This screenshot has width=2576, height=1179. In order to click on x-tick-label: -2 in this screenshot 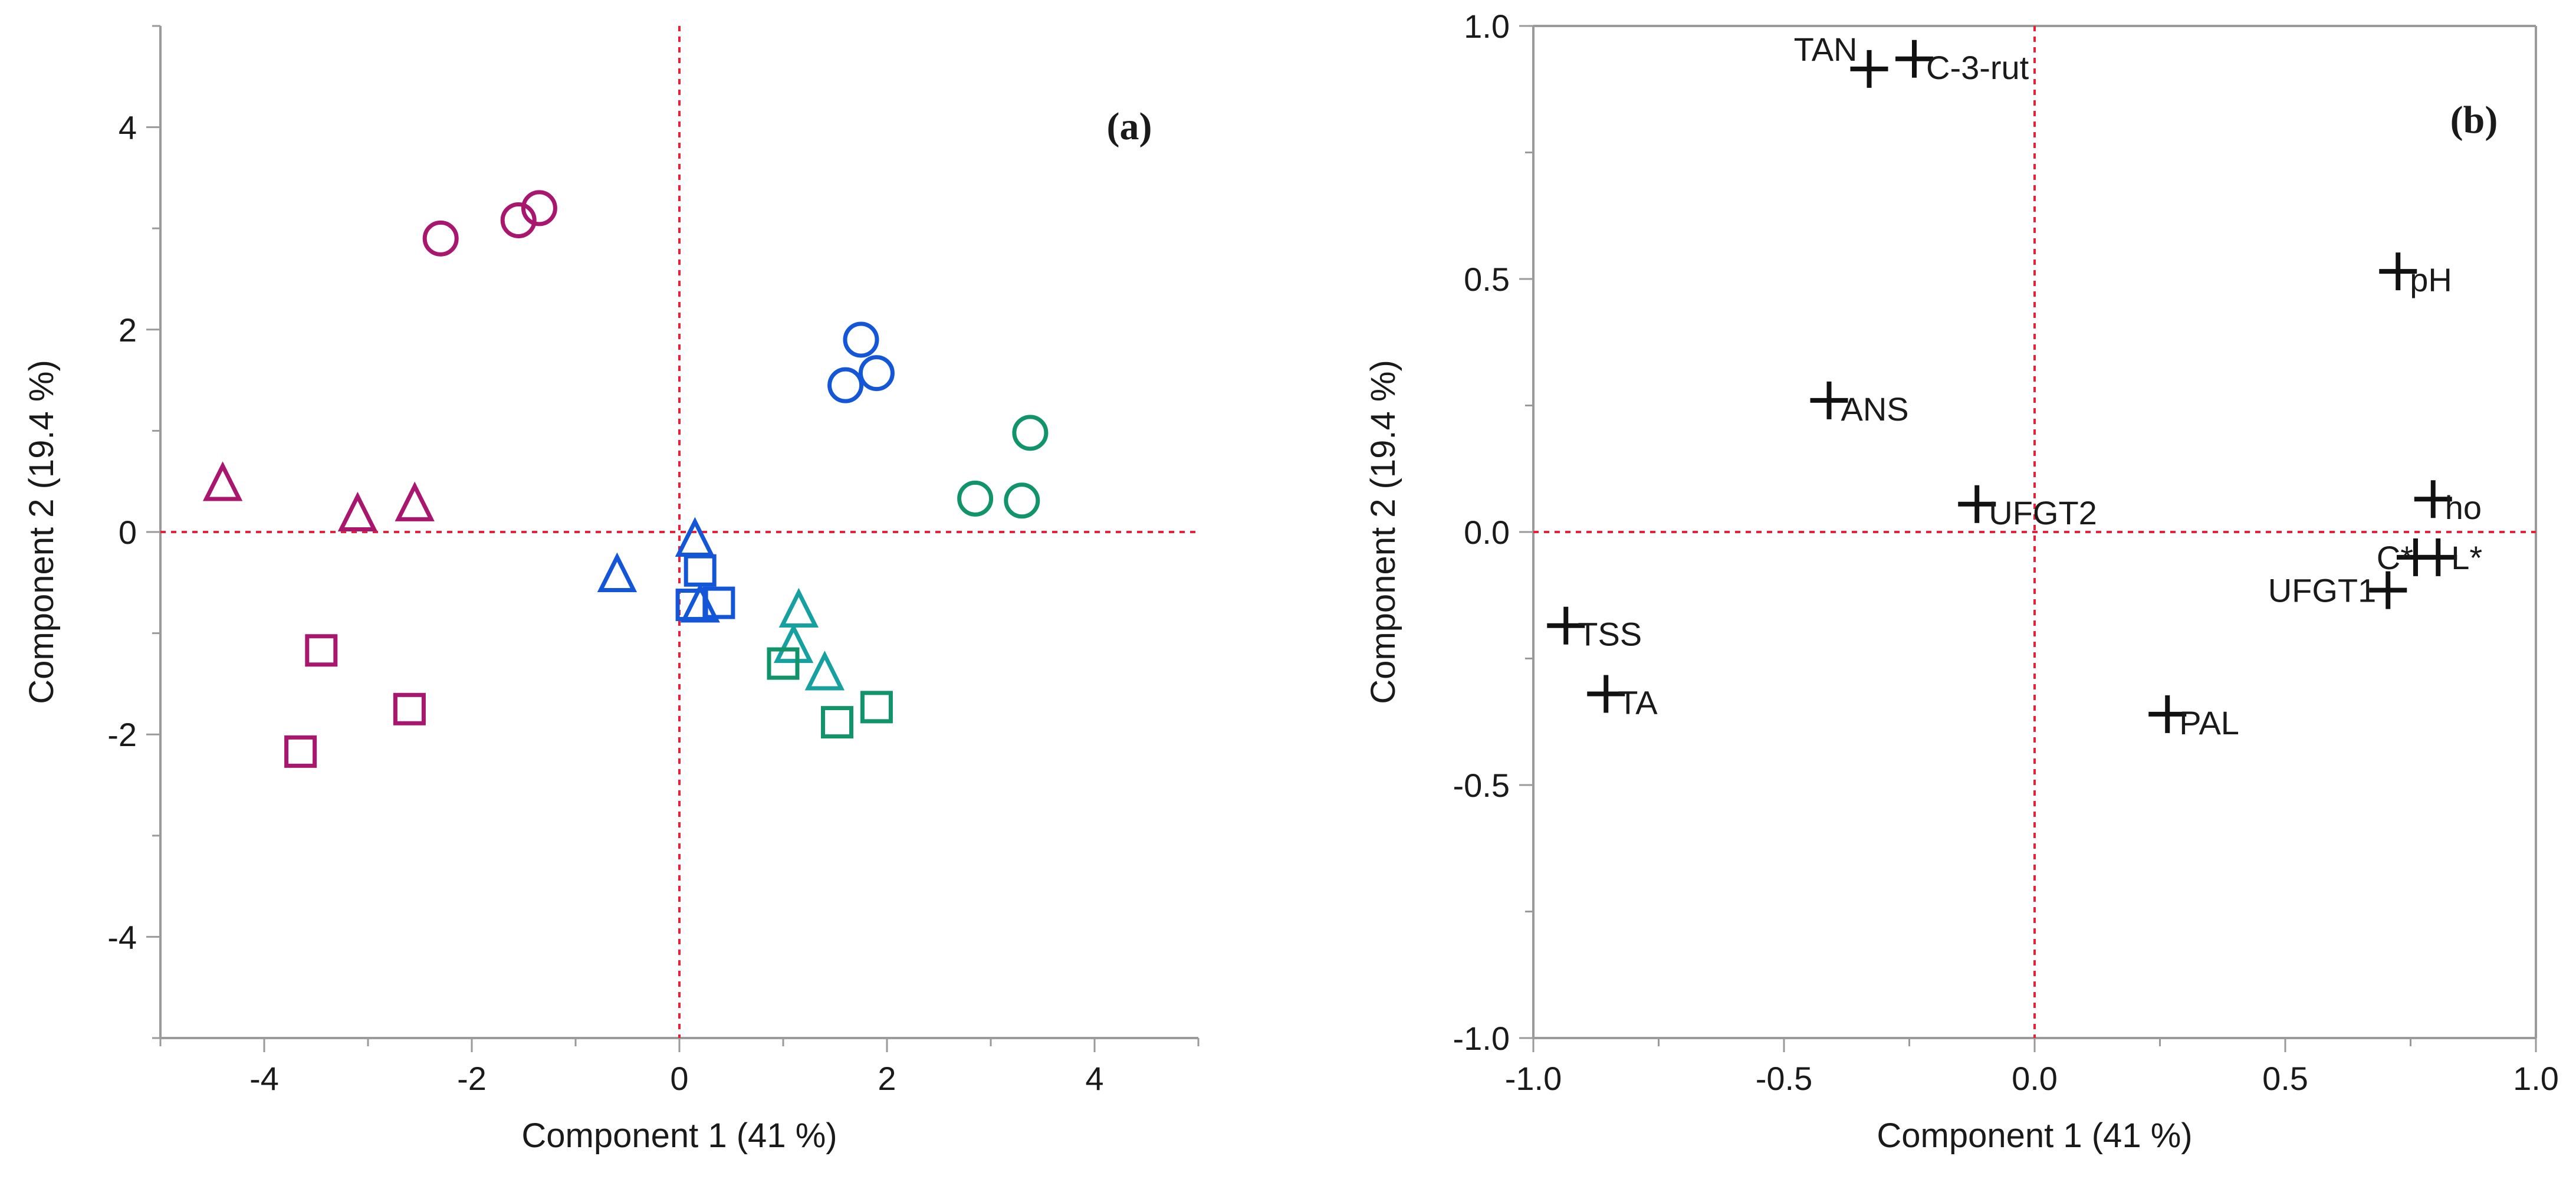, I will do `click(472, 1078)`.